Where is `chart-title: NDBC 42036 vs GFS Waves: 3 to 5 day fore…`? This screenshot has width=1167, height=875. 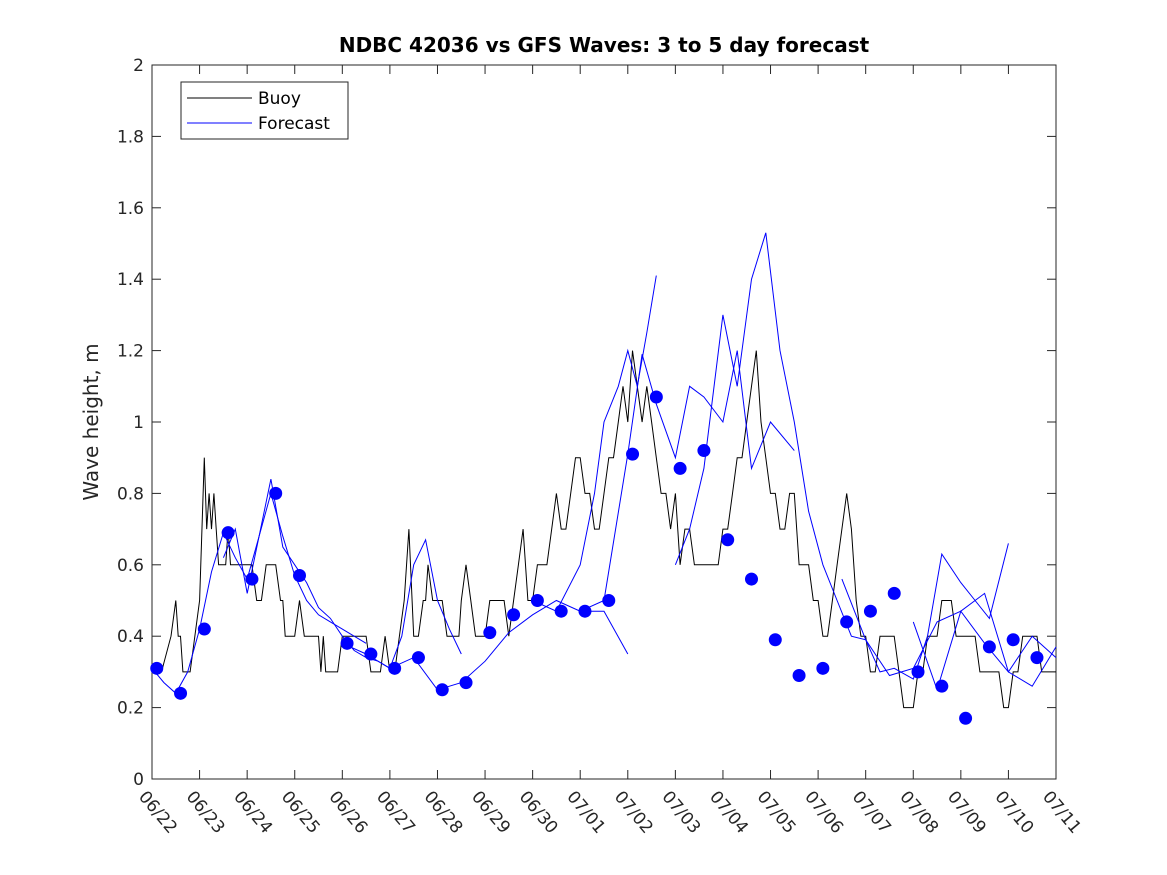
chart-title: NDBC 42036 vs GFS Waves: 3 to 5 day fore… is located at coordinates (604, 45).